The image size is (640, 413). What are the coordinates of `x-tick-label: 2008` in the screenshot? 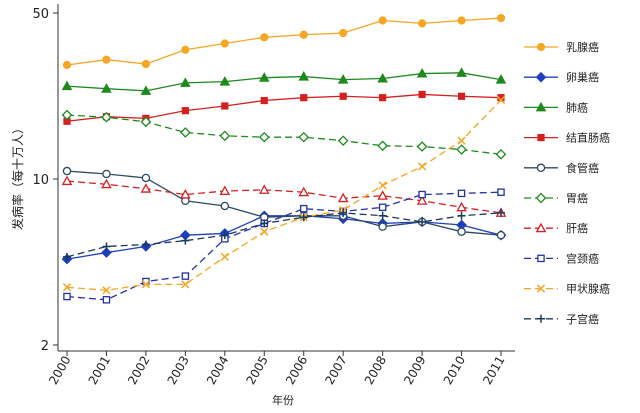 It's located at (375, 370).